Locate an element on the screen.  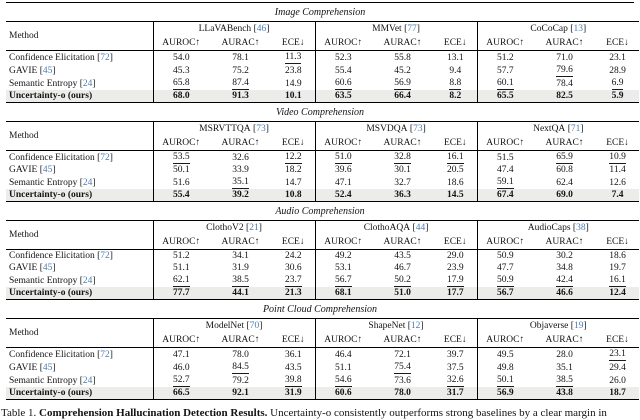
citation-link: 77 is located at coordinates (412, 29).